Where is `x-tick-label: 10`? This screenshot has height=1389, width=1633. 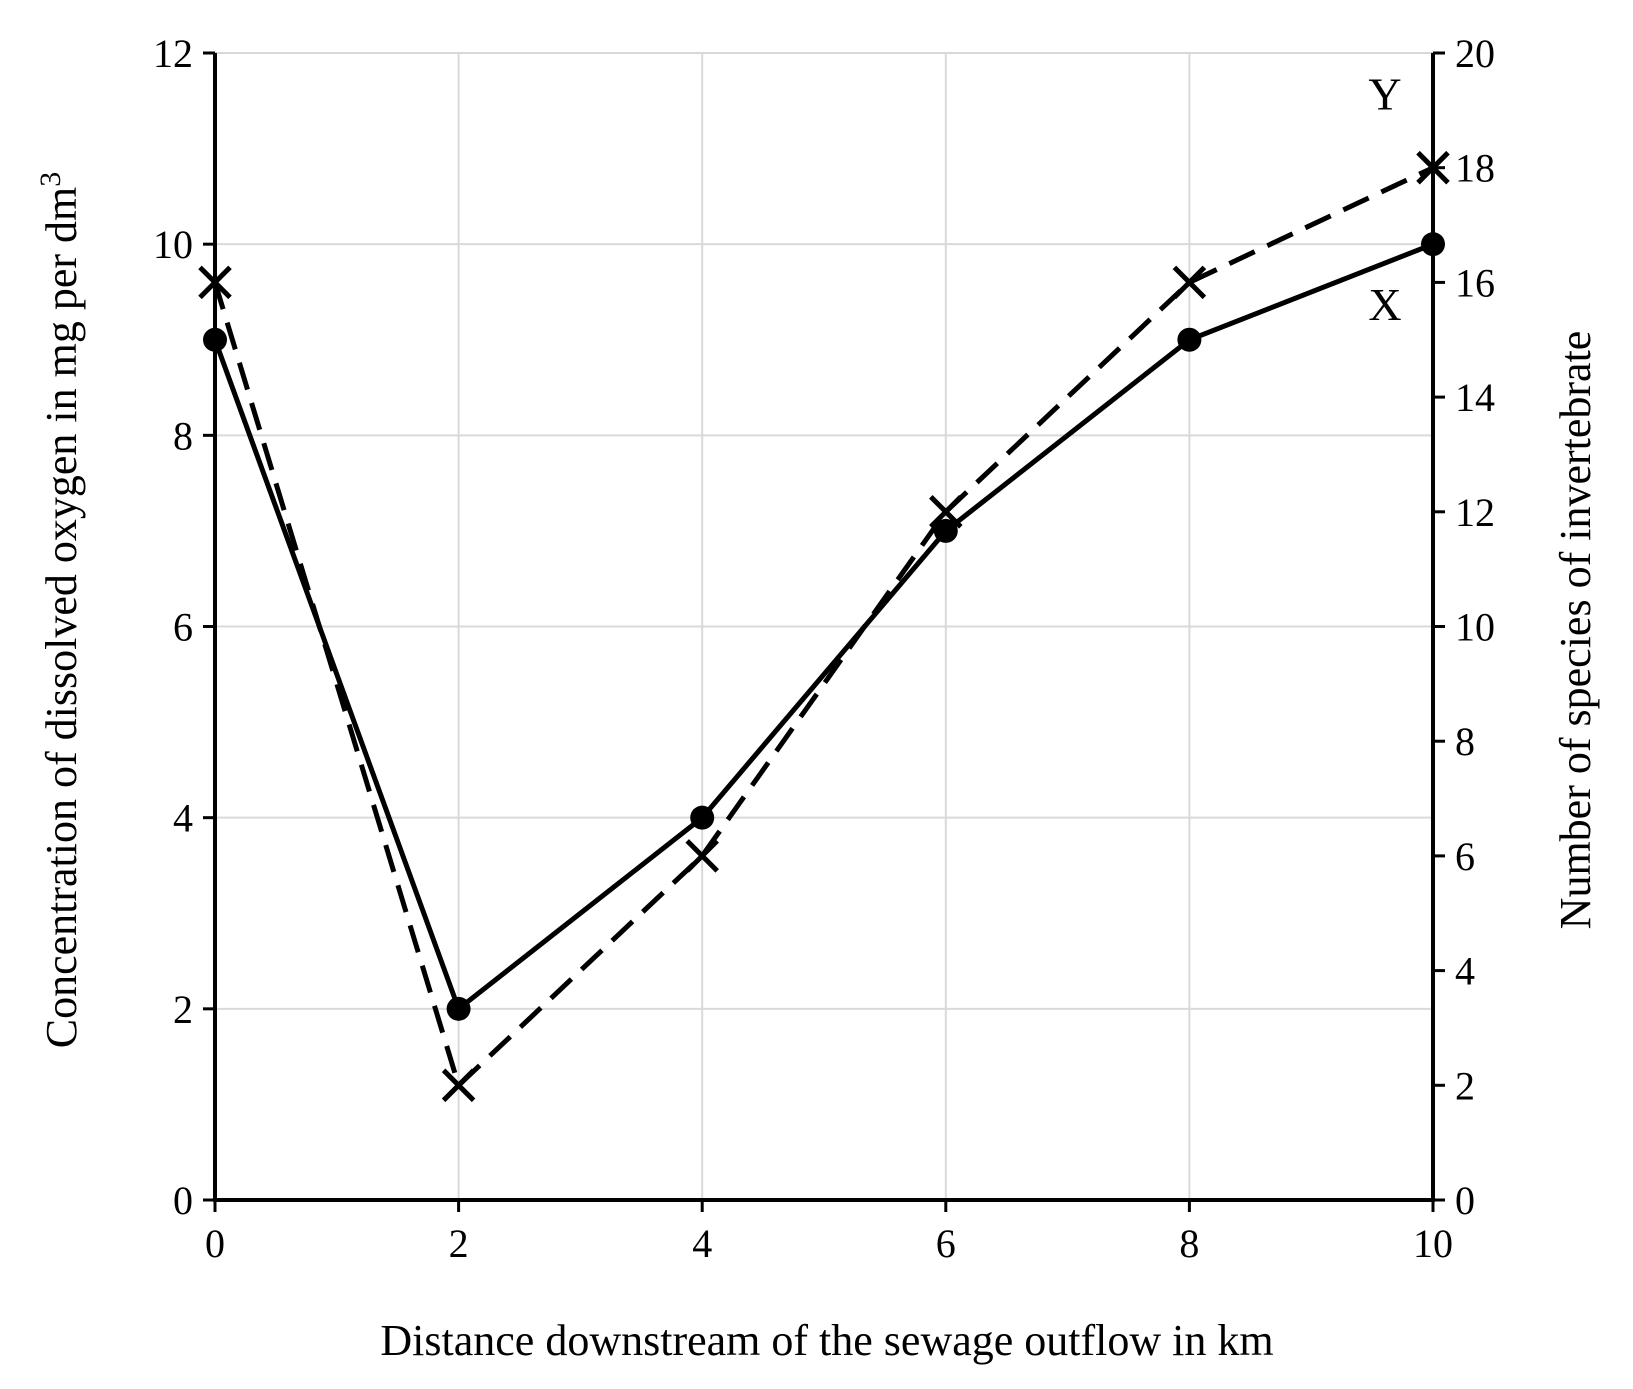
x-tick-label: 10 is located at coordinates (1433, 1243).